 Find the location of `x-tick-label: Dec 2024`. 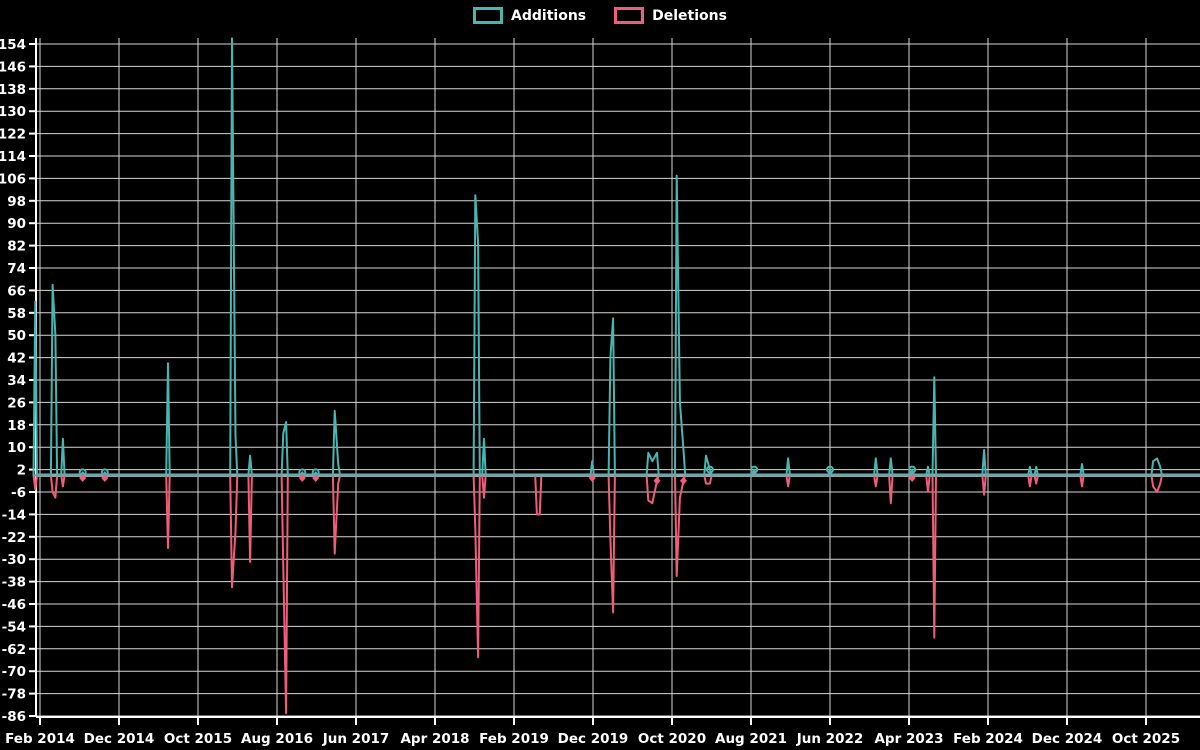

x-tick-label: Dec 2024 is located at coordinates (1067, 739).